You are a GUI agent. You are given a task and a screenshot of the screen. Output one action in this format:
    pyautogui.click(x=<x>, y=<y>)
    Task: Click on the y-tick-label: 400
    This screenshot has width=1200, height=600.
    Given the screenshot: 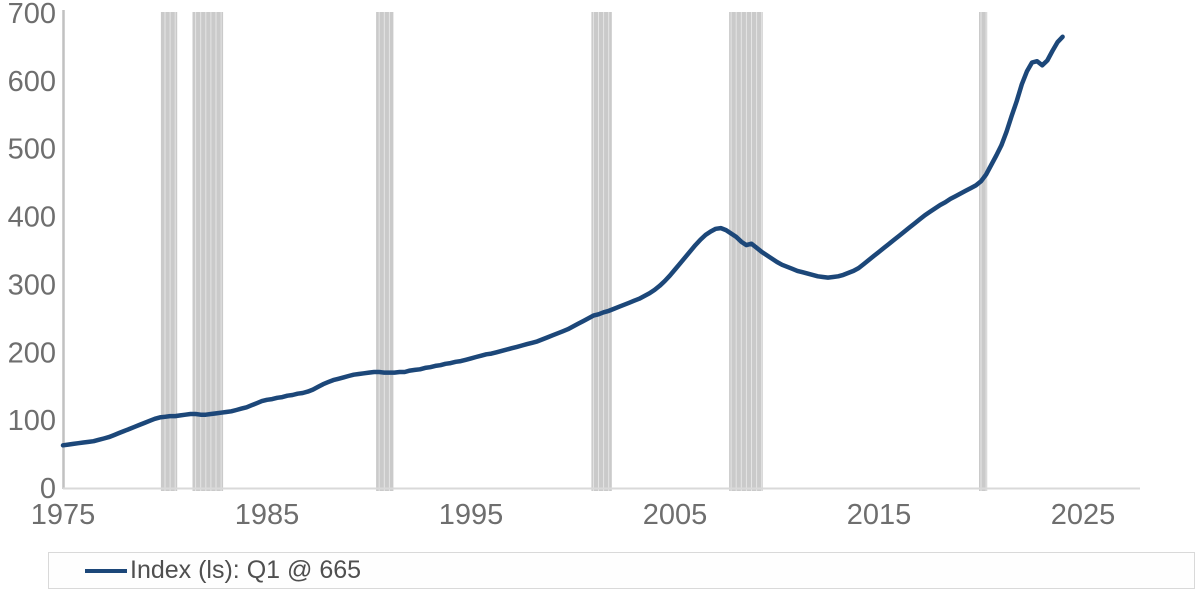 What is the action you would take?
    pyautogui.click(x=32, y=218)
    